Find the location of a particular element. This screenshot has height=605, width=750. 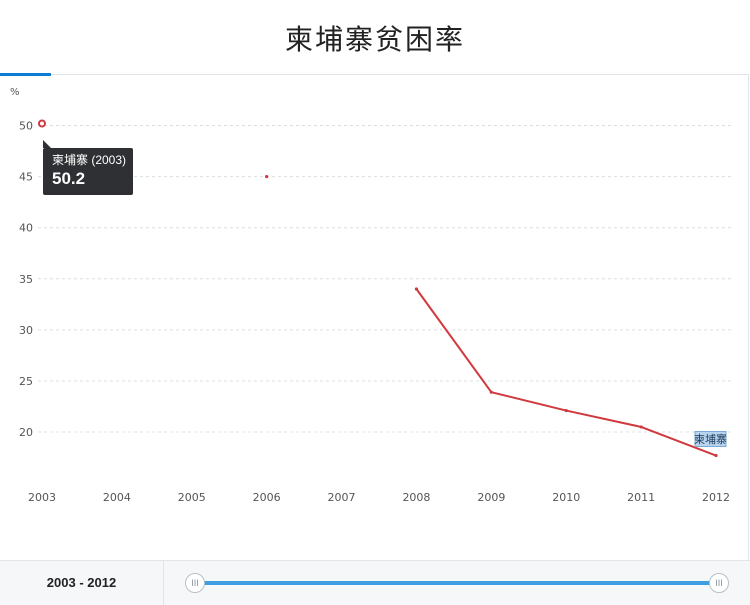

x-tick-label: 2012 is located at coordinates (716, 497).